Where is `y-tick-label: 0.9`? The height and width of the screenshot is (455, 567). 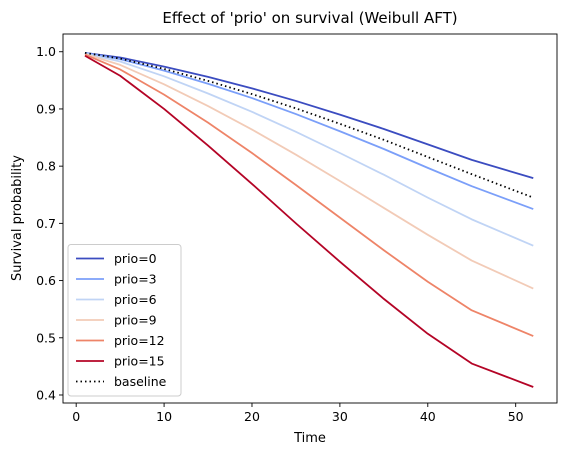 y-tick-label: 0.9 is located at coordinates (46, 108).